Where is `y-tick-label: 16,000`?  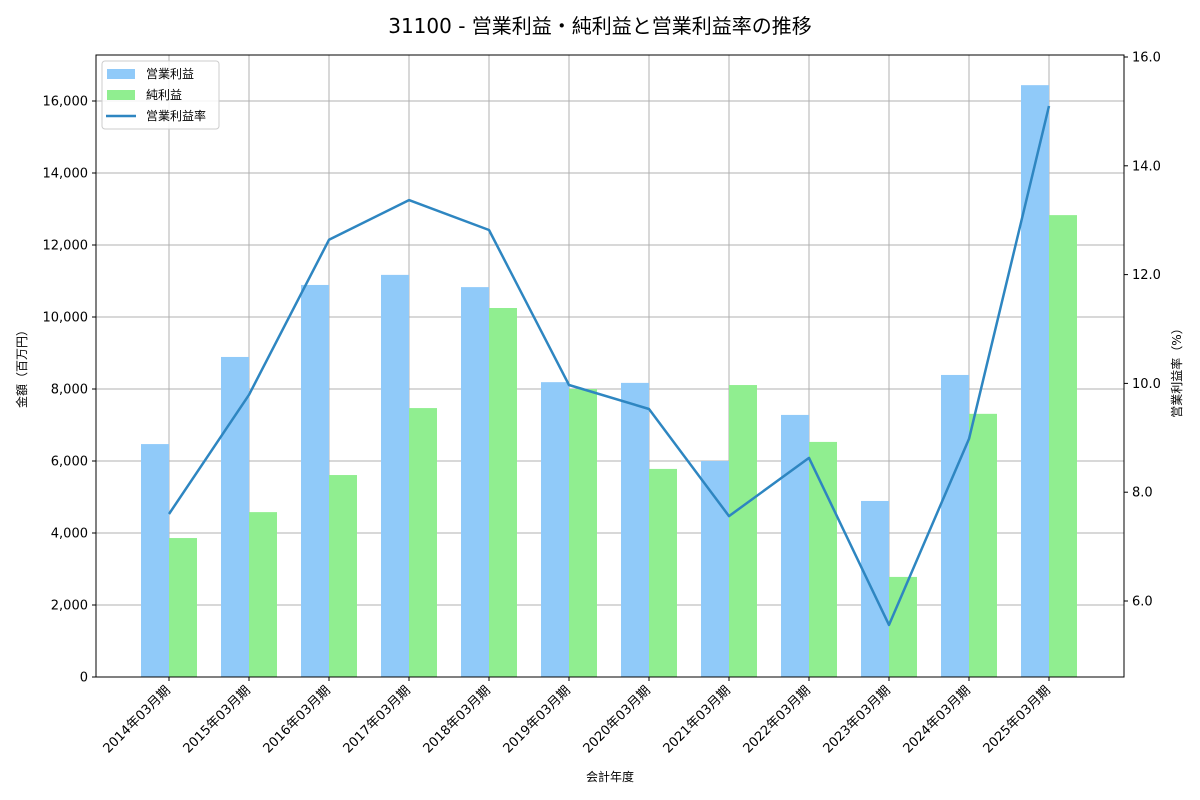 y-tick-label: 16,000 is located at coordinates (66, 102).